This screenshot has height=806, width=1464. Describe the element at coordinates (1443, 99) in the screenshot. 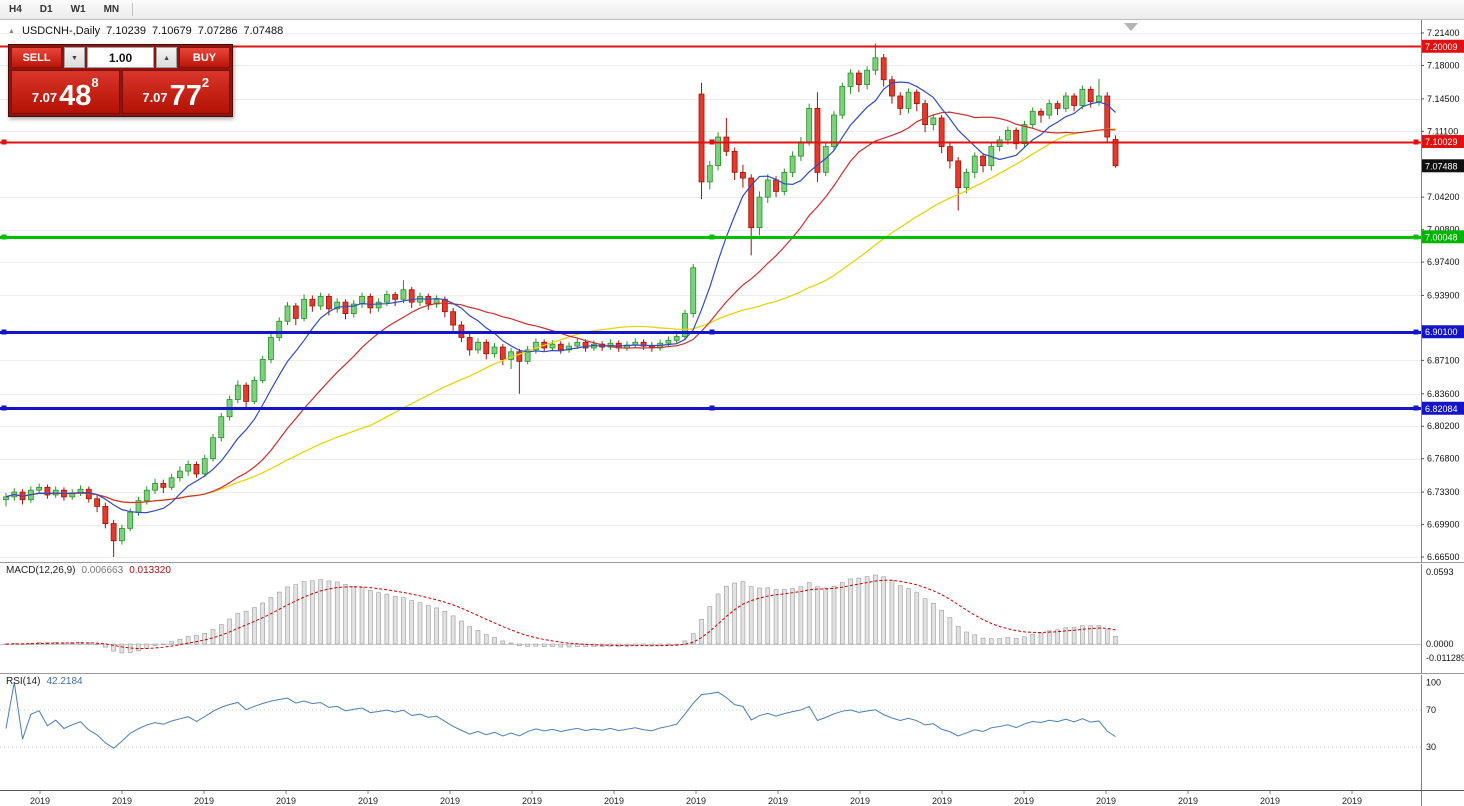

I see `svg-text: 7.14500` at that location.